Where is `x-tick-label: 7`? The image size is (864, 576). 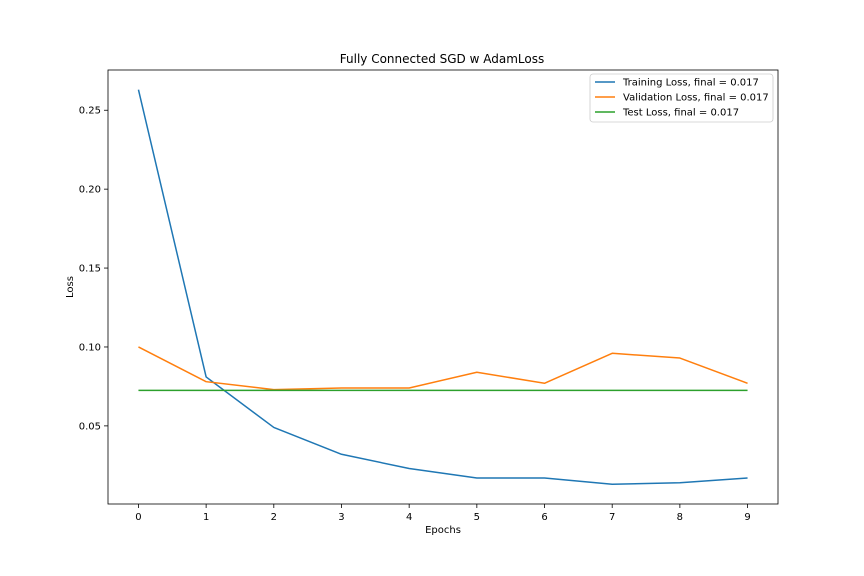 x-tick-label: 7 is located at coordinates (612, 517).